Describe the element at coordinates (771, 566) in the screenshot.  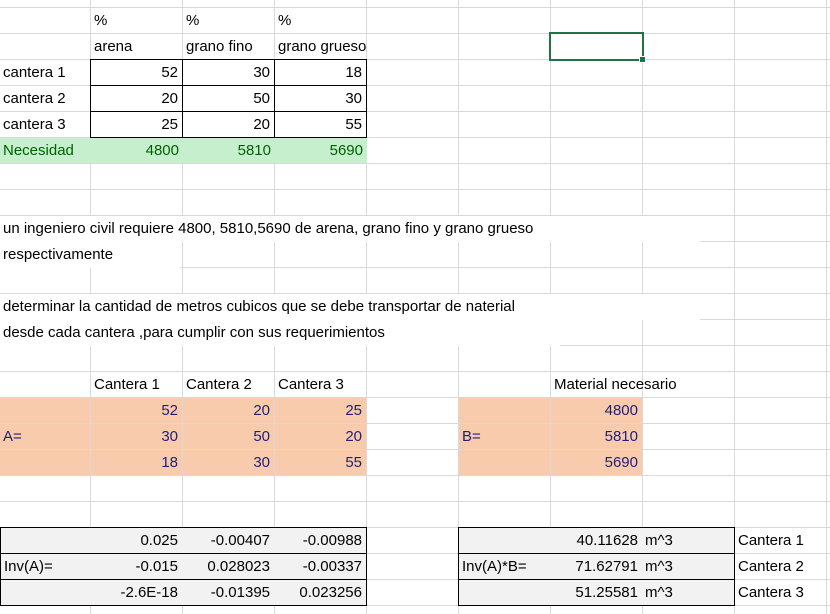
I see `result-cantera-name: Cantera 2` at that location.